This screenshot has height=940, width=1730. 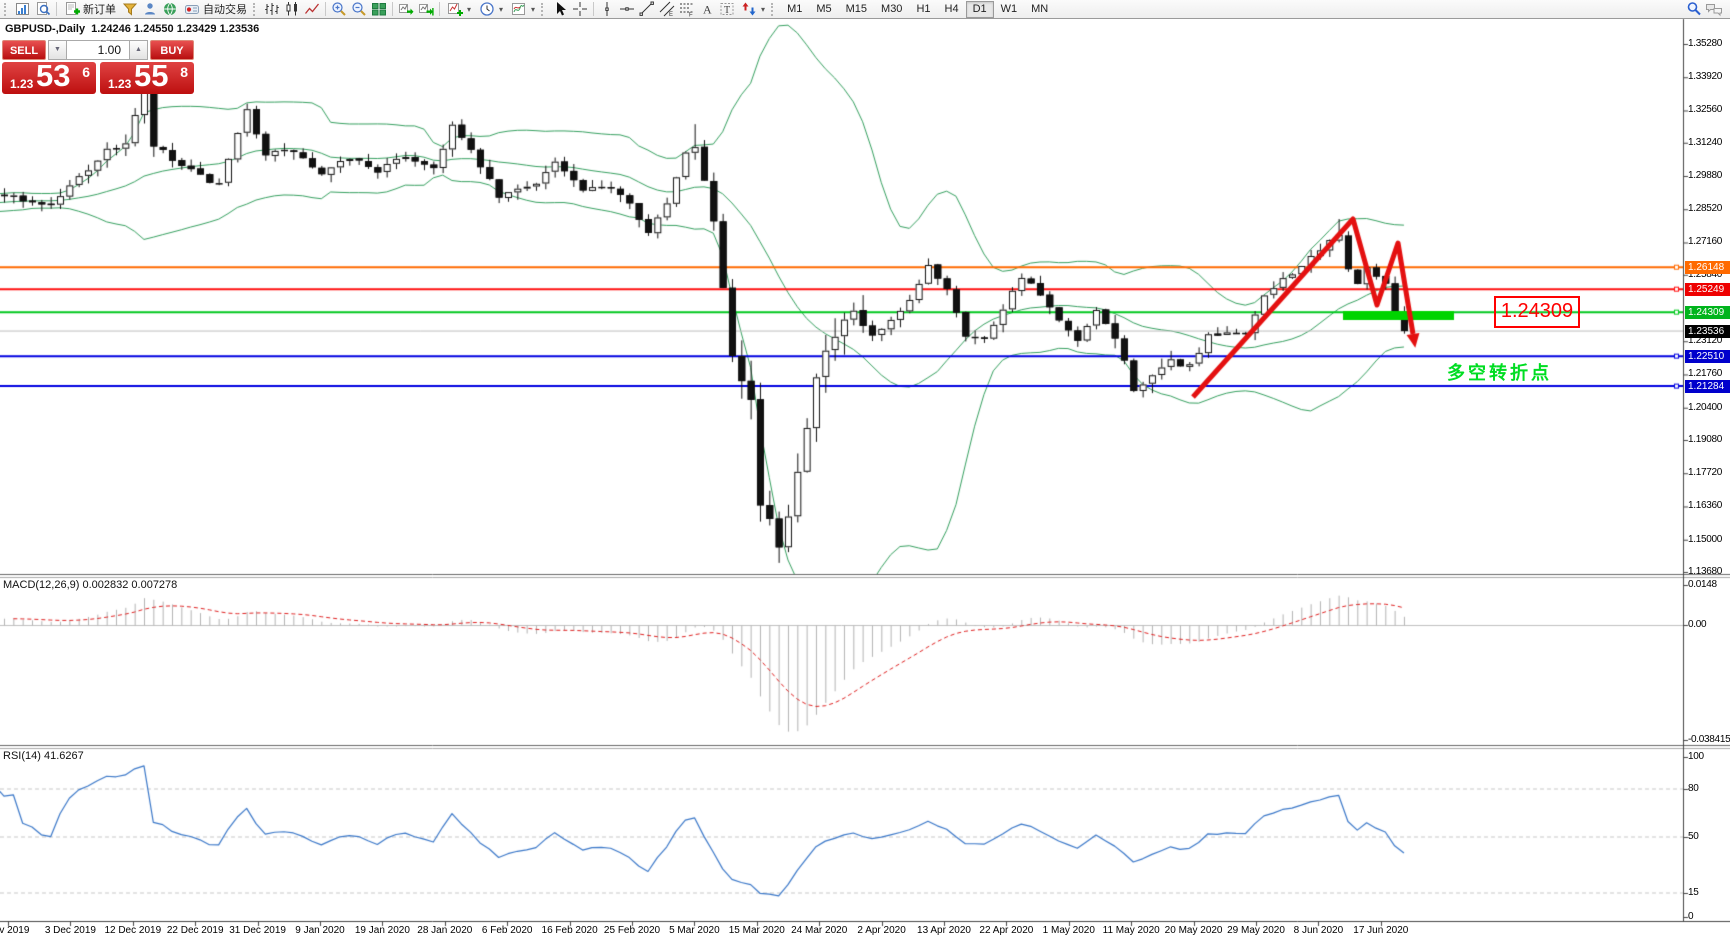 I want to click on text-label-icon: T, so click(x=727, y=9).